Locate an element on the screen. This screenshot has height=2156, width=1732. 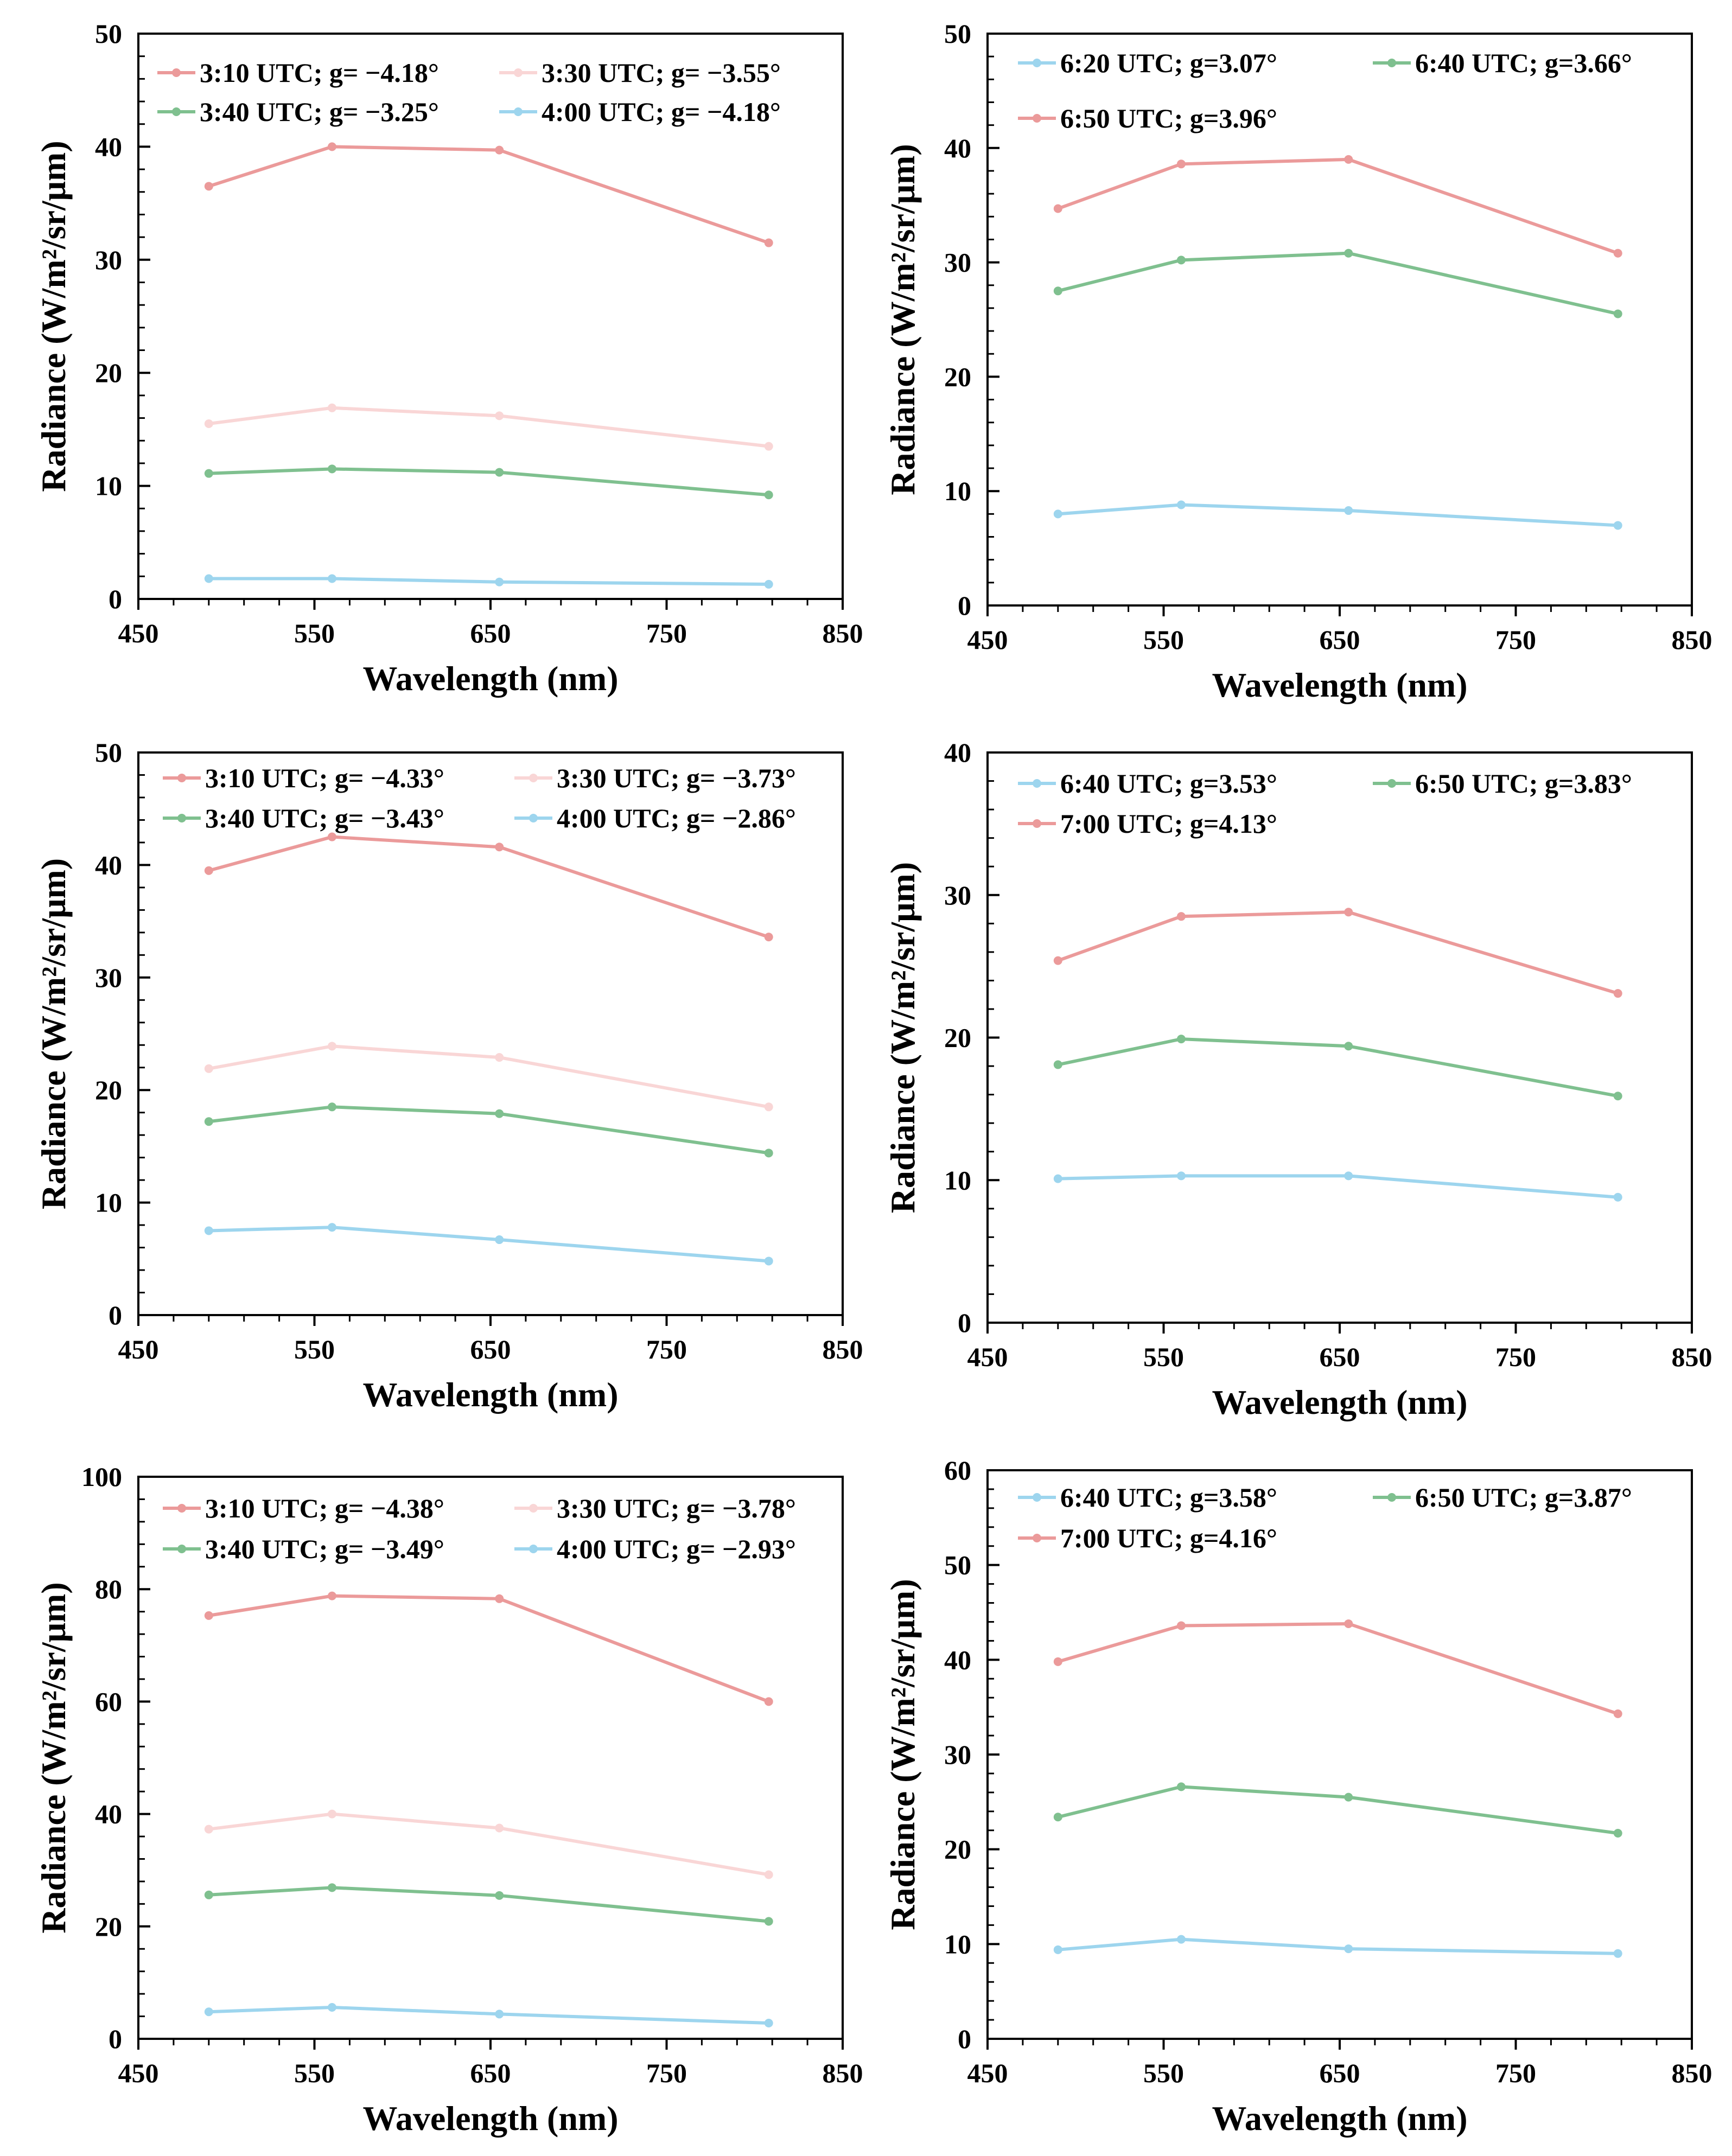
legend-label: 3:10 UTC; g= −4.33° is located at coordinates (325, 778).